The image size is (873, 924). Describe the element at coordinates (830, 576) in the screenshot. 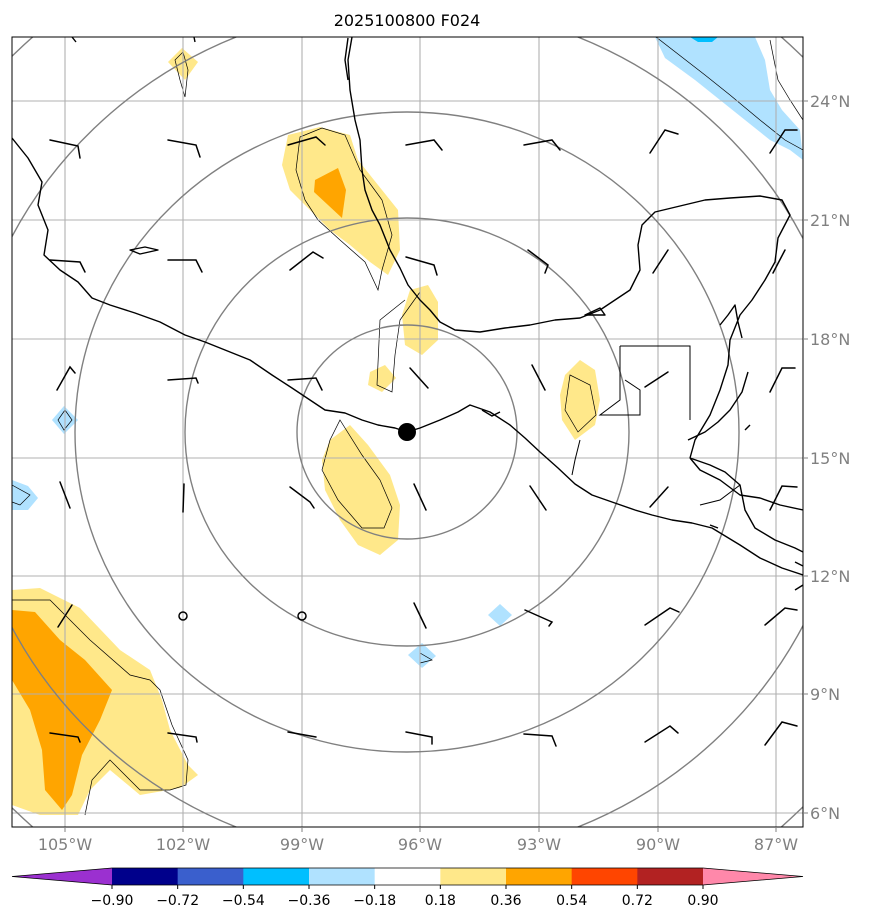

I see `lat-label: 12°N` at that location.